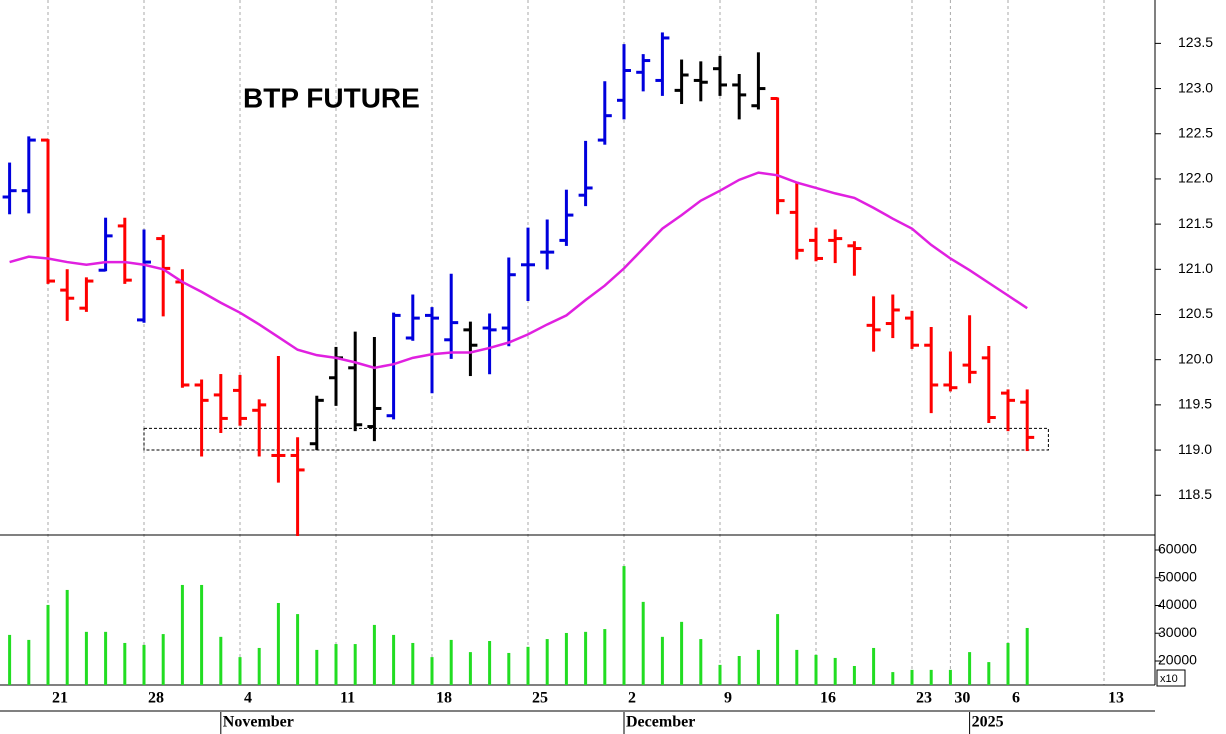  Describe the element at coordinates (1195, 223) in the screenshot. I see `y-tick-label: 121.5` at that location.